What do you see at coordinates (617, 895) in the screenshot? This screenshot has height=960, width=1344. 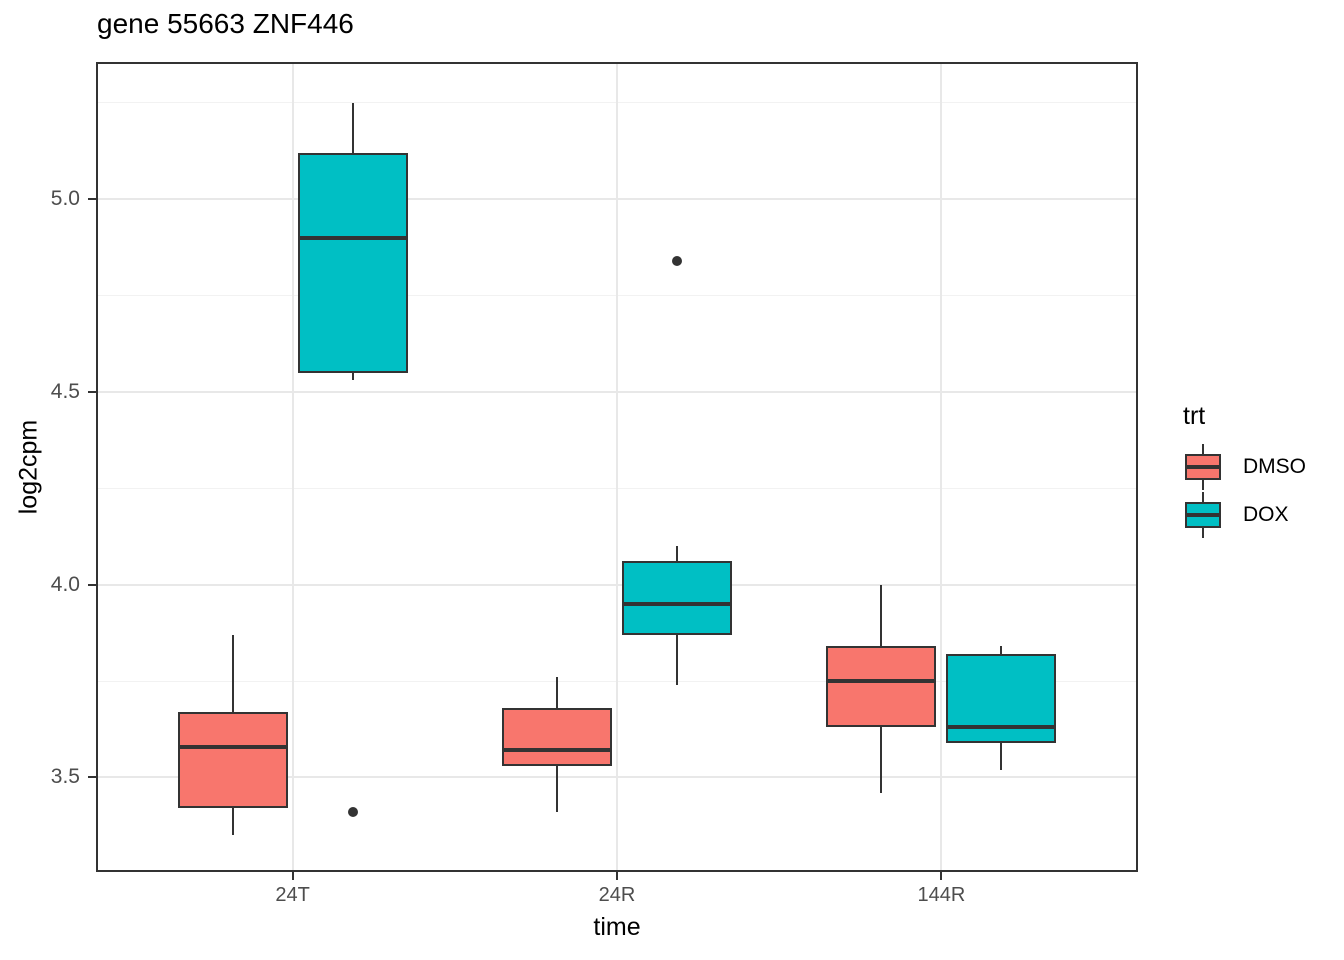 I see `x-tick-label: 24R` at bounding box center [617, 895].